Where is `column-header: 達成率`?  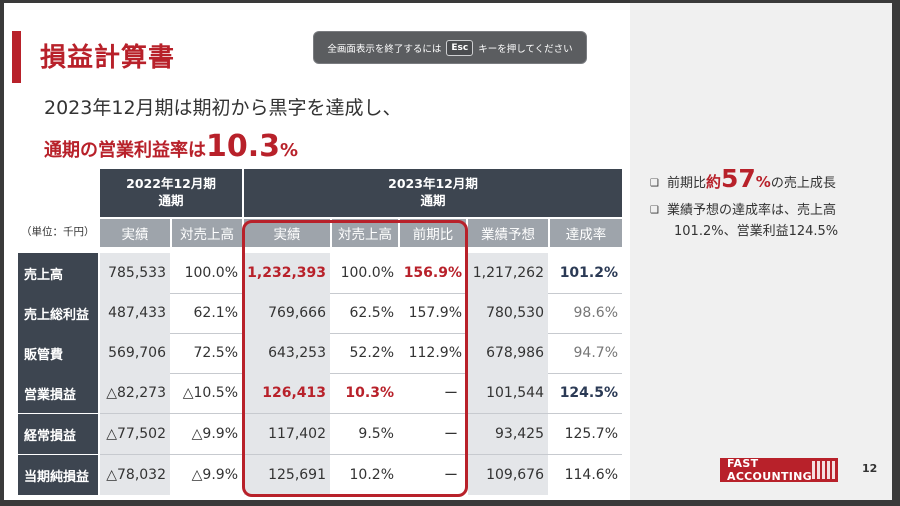
column-header: 達成率 is located at coordinates (586, 233).